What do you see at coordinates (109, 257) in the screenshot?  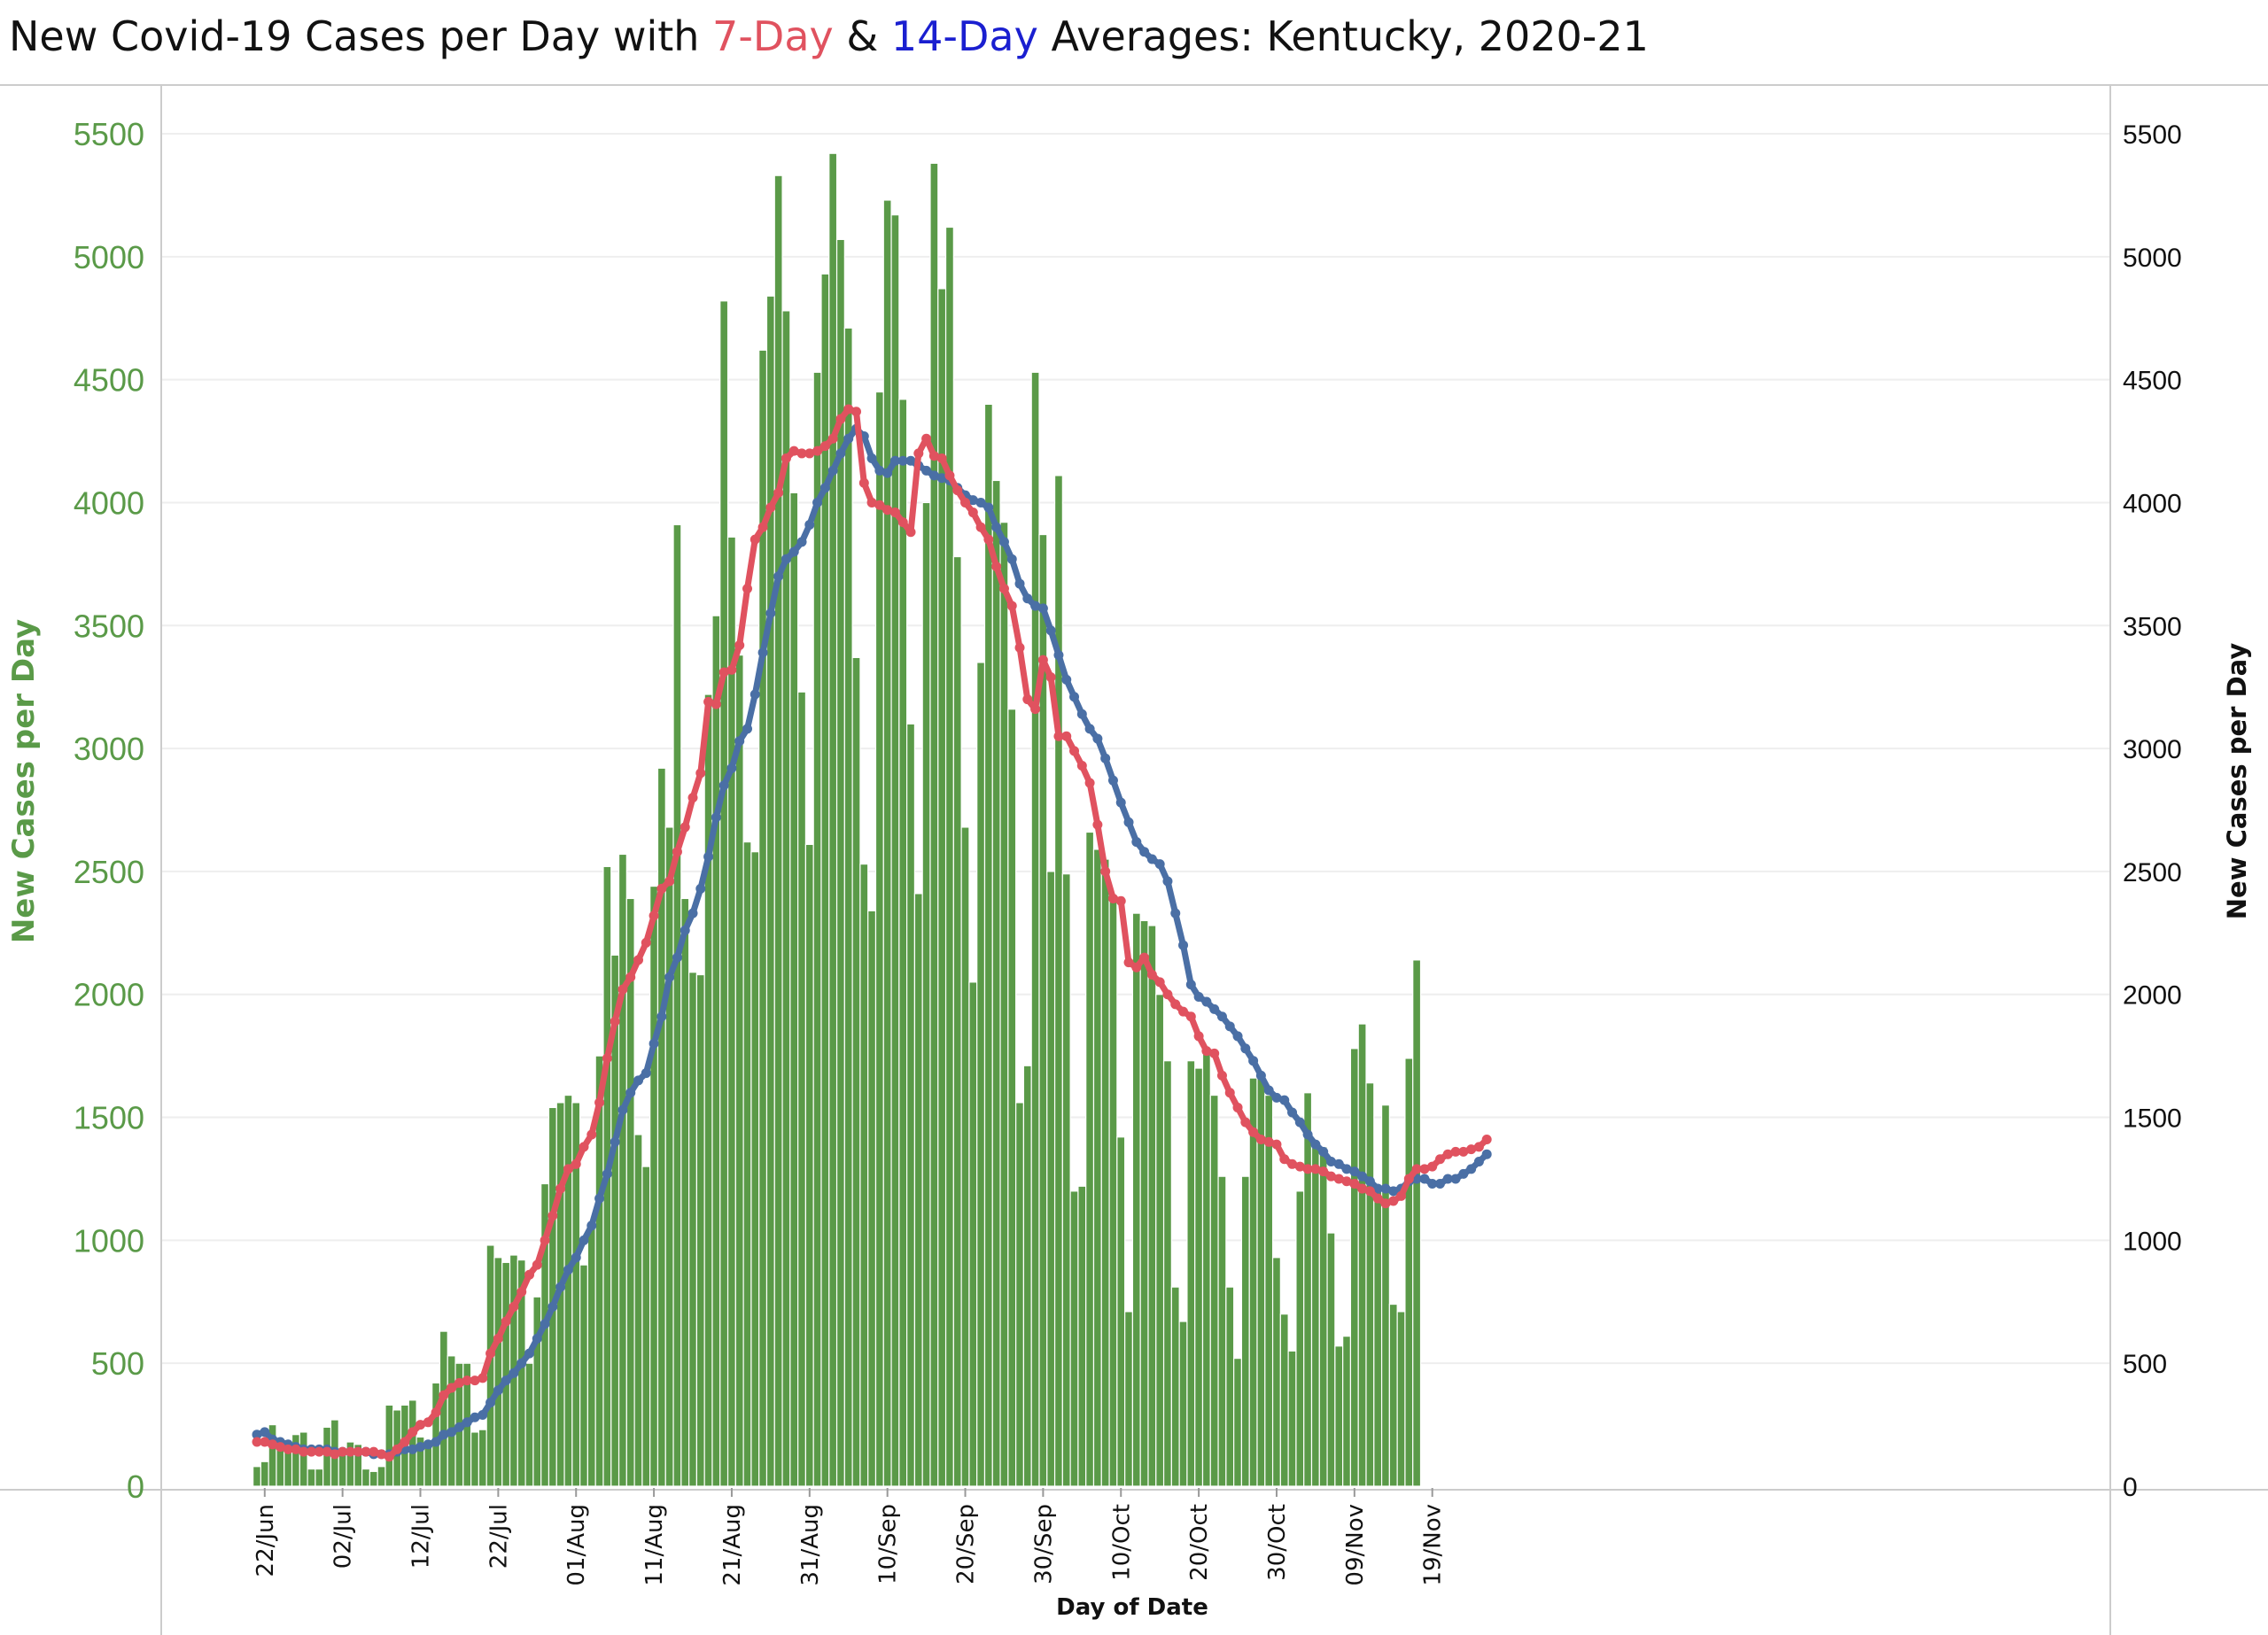 I see `left-tick-label: 5000` at bounding box center [109, 257].